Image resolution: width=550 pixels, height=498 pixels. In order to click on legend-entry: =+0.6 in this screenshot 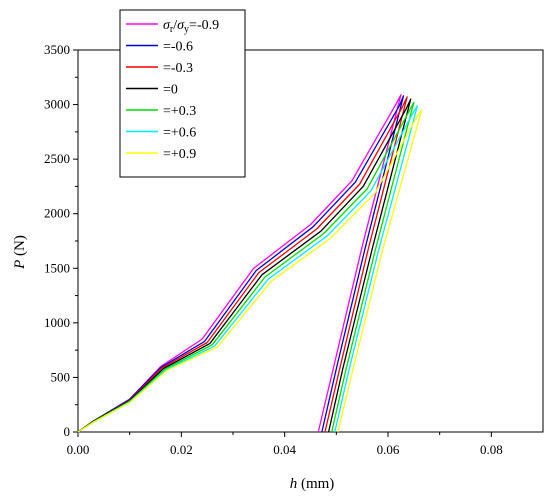, I will do `click(179, 133)`.